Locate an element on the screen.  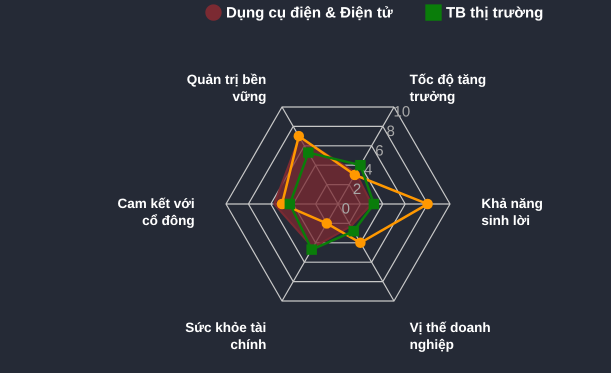
spoke-label: Quản trị bền vững is located at coordinates (226, 88).